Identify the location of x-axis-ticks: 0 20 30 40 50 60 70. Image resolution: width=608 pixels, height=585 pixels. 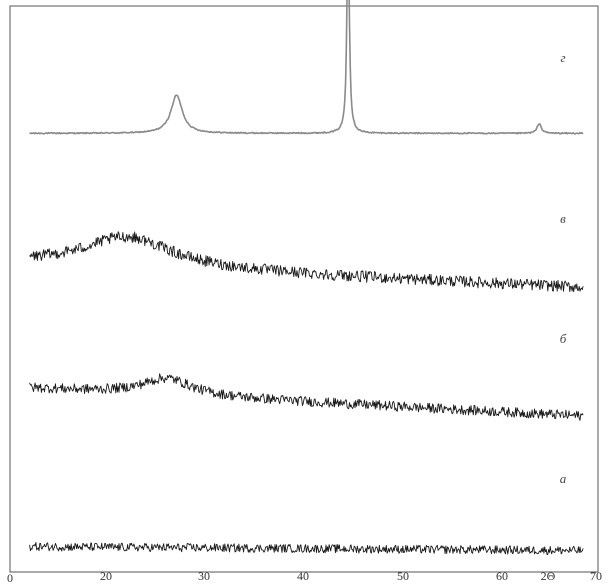
(304, 577).